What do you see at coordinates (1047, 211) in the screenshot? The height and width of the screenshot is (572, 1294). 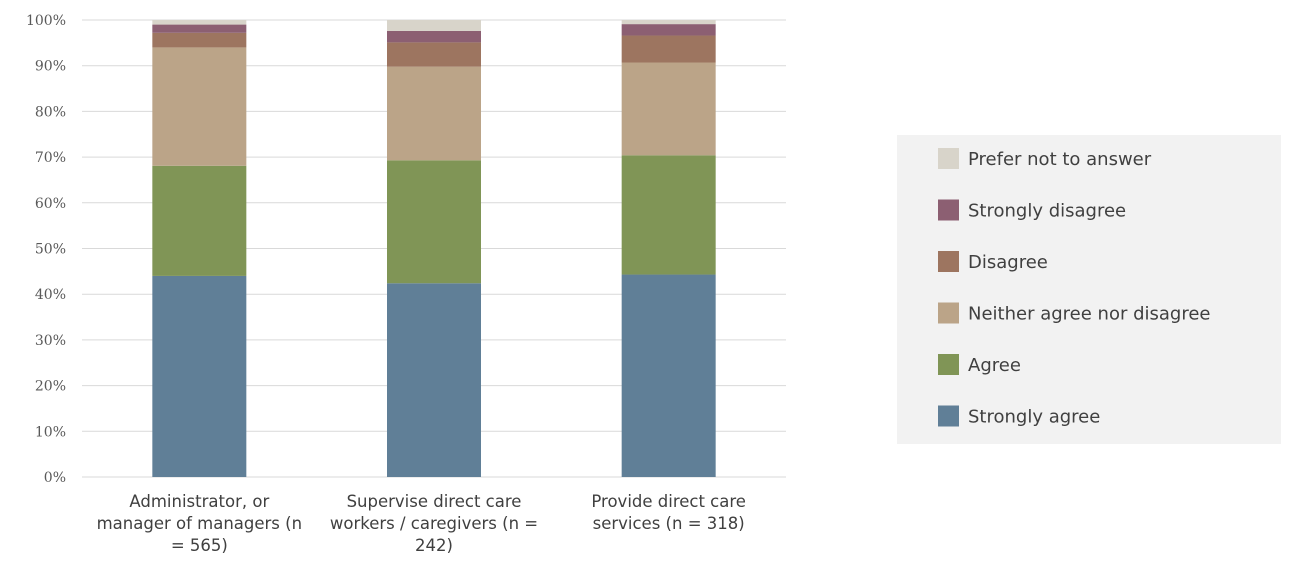 I see `legend-label: Strongly disagree` at bounding box center [1047, 211].